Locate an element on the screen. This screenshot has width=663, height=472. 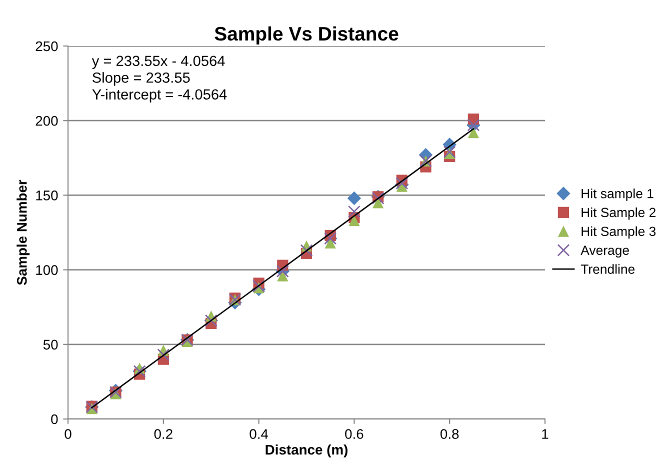
y-axis-title: Sample Number is located at coordinates (23, 232).